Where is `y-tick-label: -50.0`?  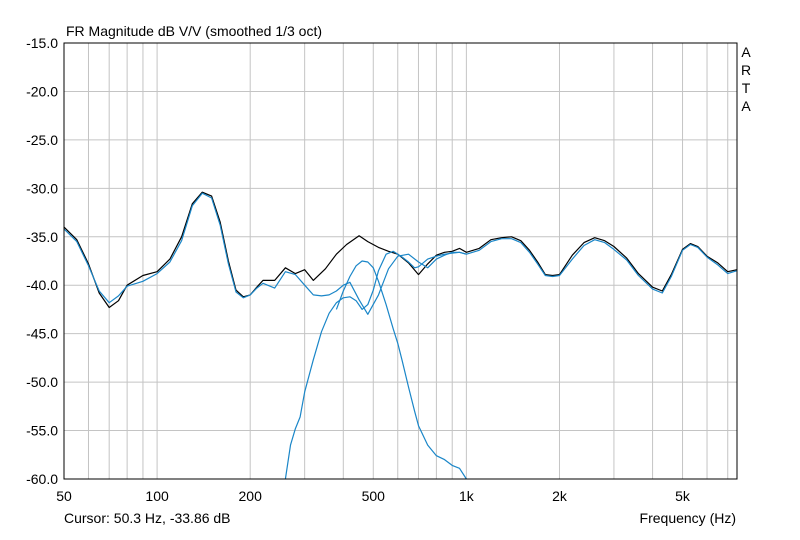
y-tick-label: -50.0 is located at coordinates (42, 382).